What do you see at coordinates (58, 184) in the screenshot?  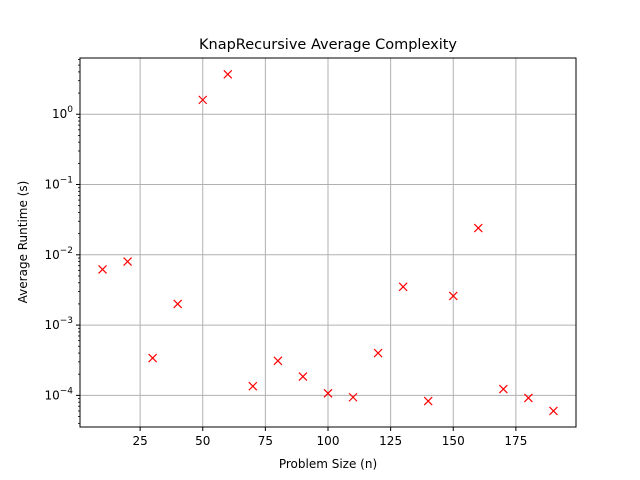 I see `y-tick-label: 10⁻¹` at bounding box center [58, 184].